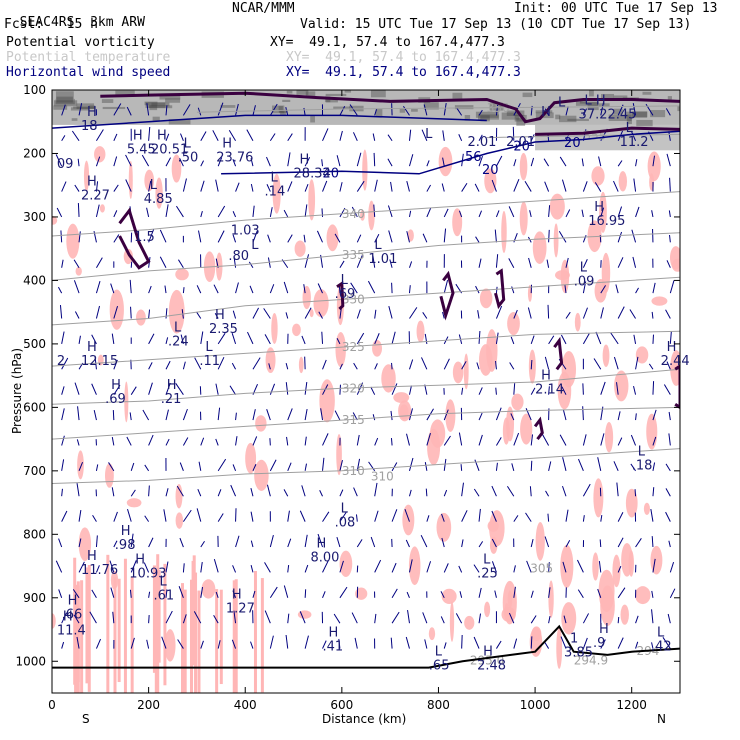  I want to click on fcst-label: Fcst:, so click(24, 24).